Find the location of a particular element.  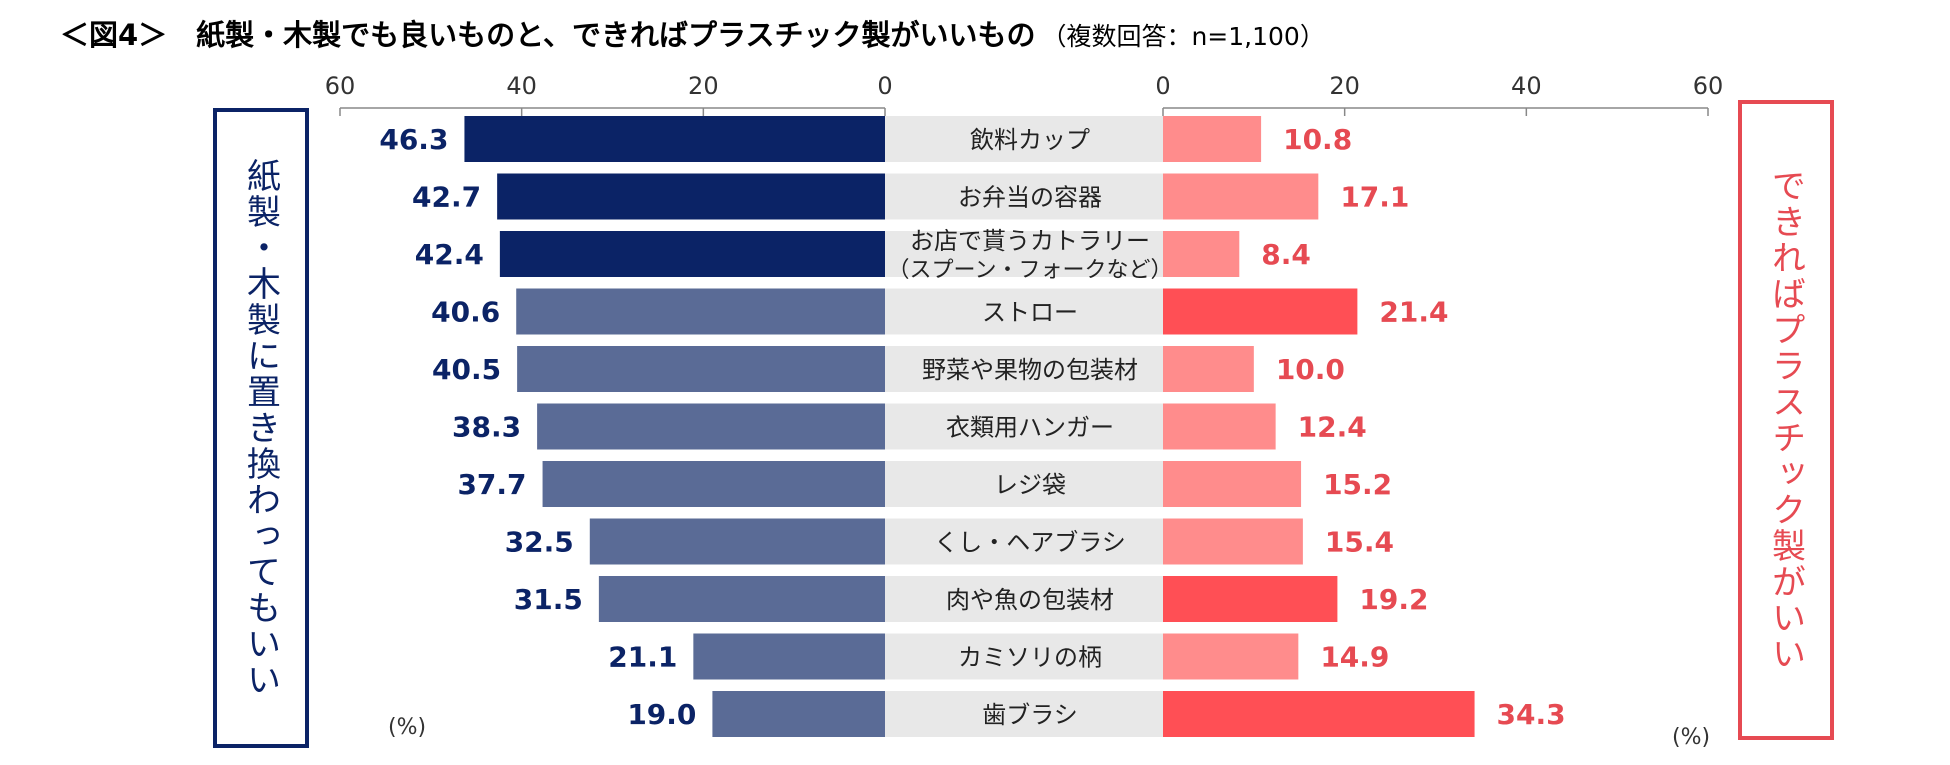

chart-title-sub: （複数回答：n=1,100） is located at coordinates (1183, 36).